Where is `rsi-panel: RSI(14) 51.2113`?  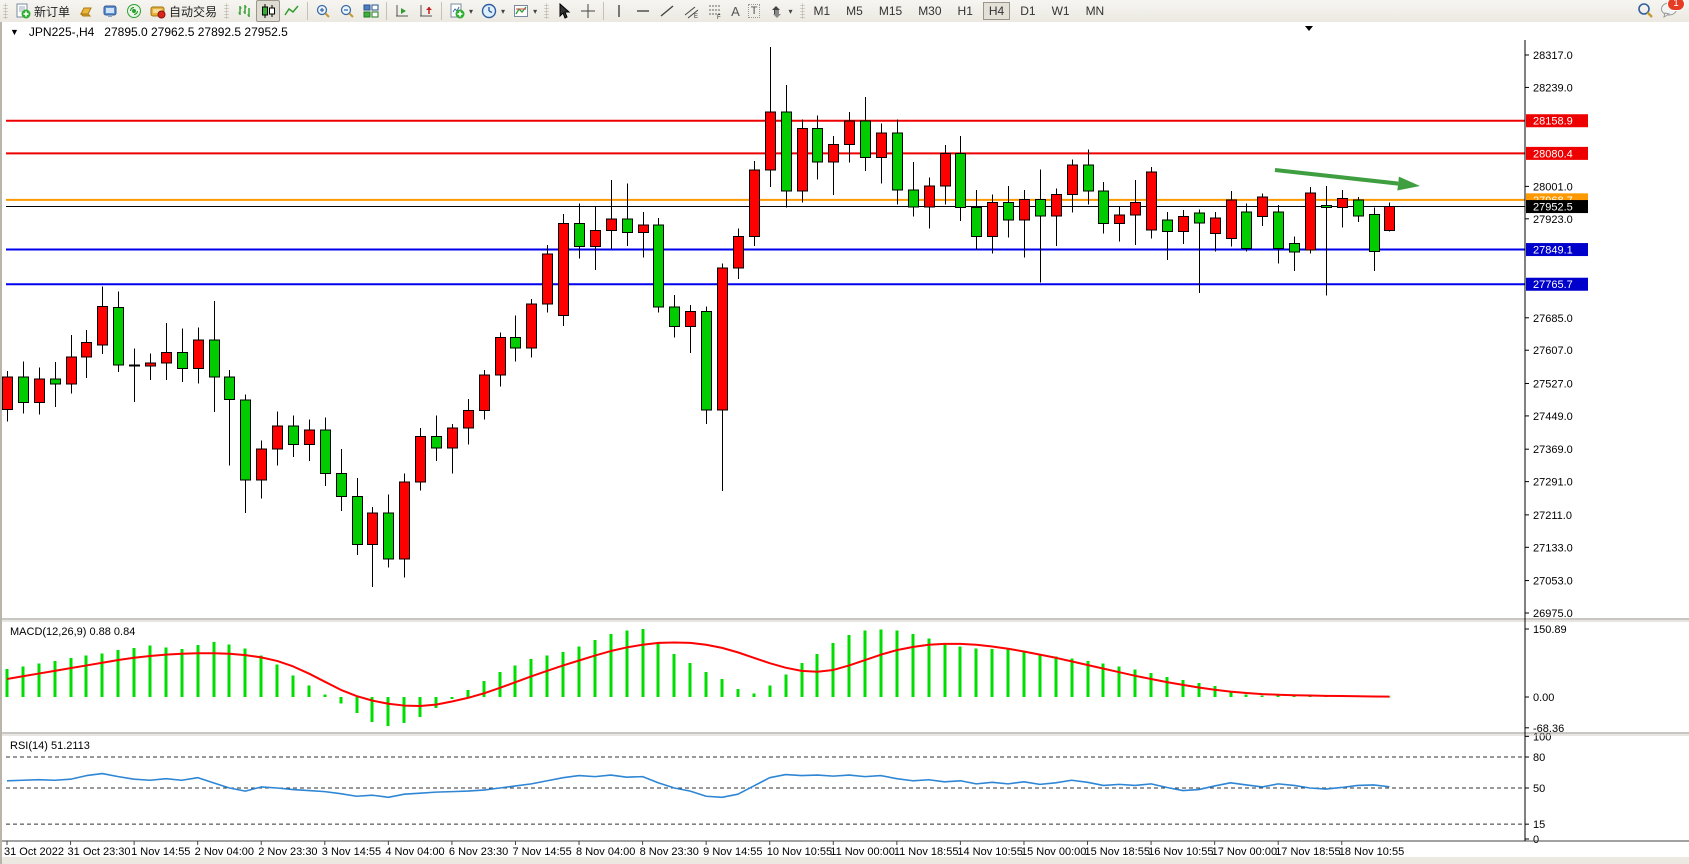 rsi-panel: RSI(14) 51.2113 is located at coordinates (765, 782).